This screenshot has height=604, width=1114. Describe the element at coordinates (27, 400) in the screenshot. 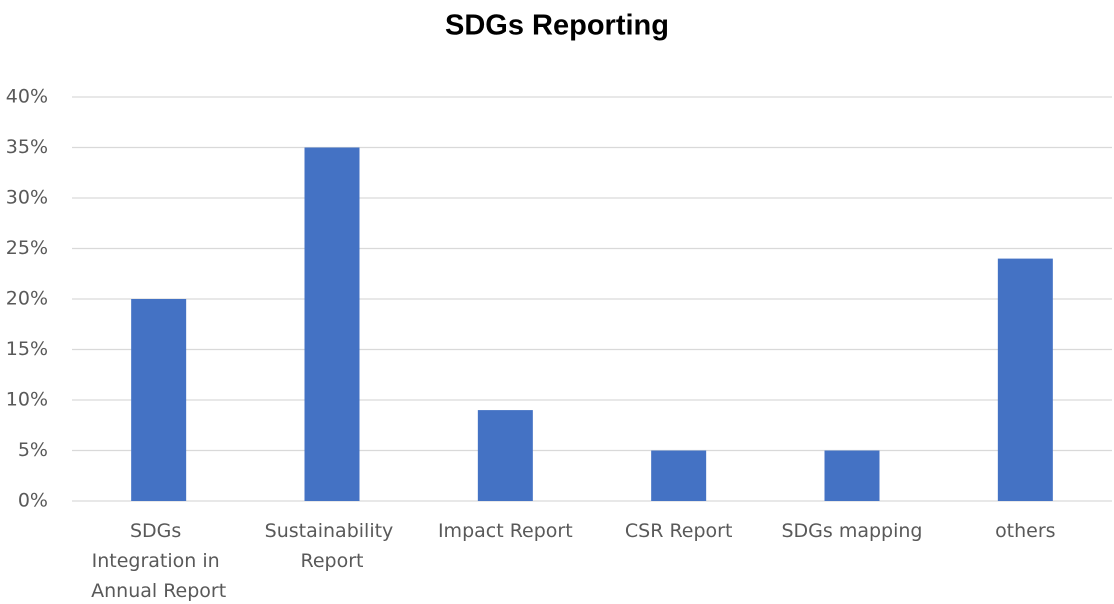

I see `y-tick-label: 10%` at that location.